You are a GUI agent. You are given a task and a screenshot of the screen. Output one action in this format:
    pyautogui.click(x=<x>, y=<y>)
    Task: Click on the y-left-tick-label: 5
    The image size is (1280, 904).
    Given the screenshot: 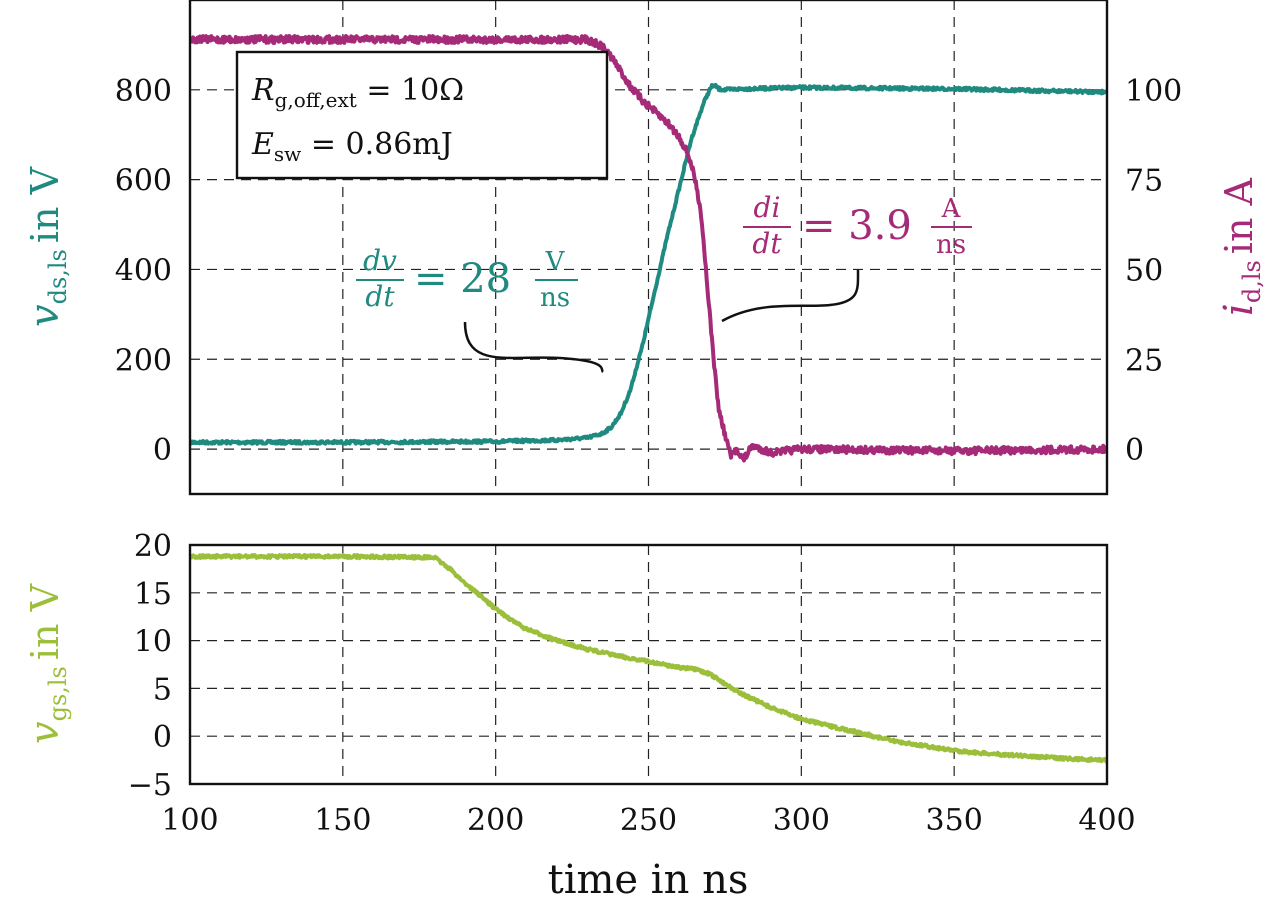 What is the action you would take?
    pyautogui.click(x=162, y=689)
    